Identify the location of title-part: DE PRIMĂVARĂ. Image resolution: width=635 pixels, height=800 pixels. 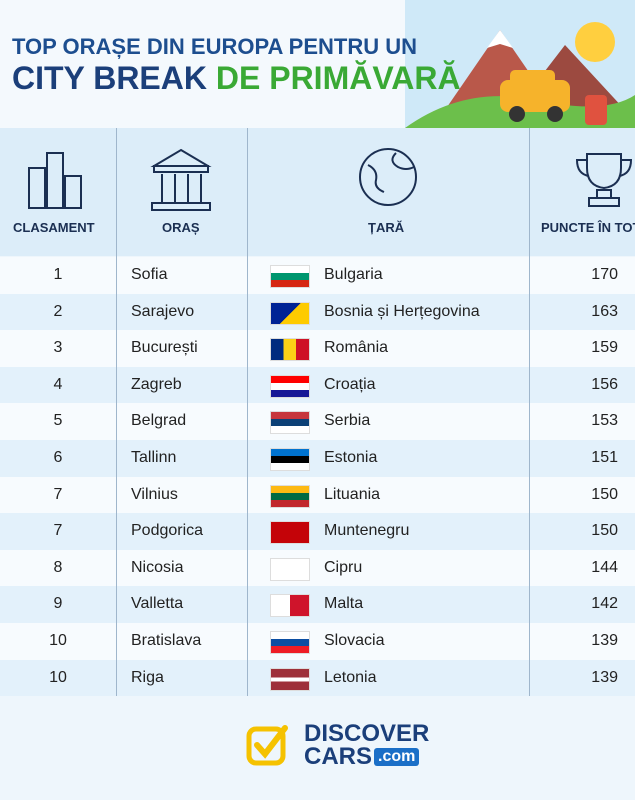
(338, 78).